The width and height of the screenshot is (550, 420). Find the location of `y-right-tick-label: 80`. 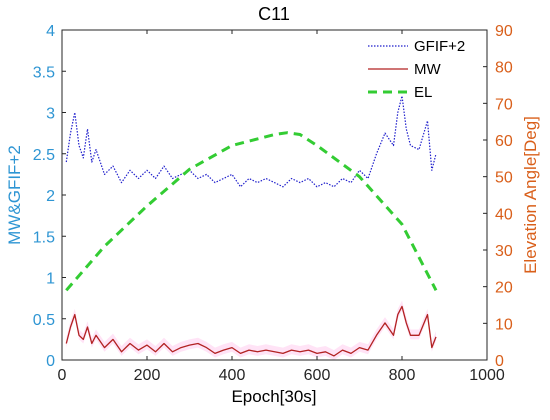

y-right-tick-label: 80 is located at coordinates (504, 68).